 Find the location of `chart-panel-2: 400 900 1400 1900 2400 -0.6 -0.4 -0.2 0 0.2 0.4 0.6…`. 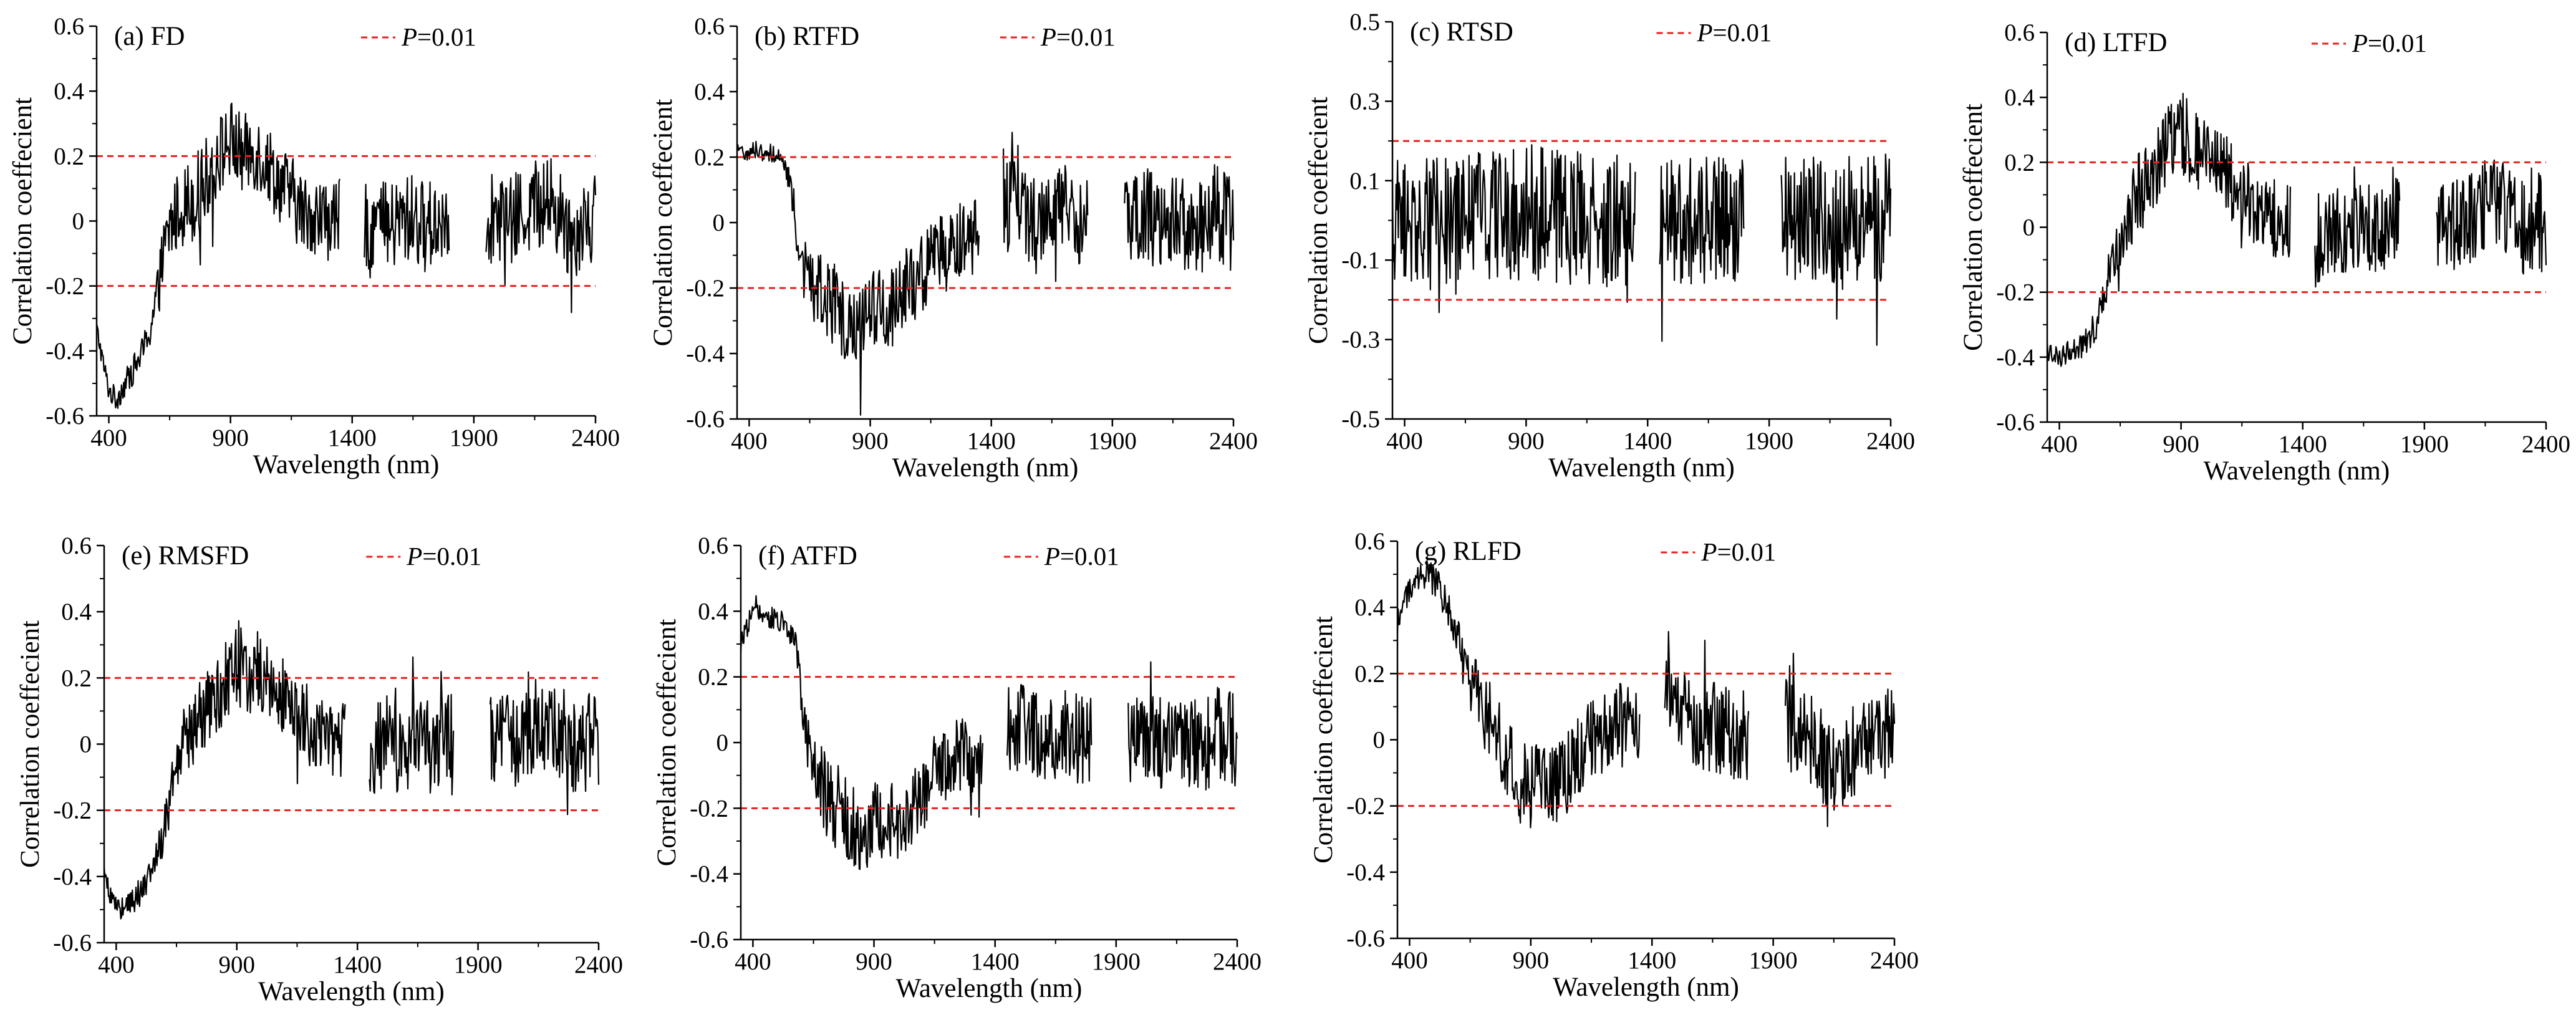

chart-panel-2: 400 900 1400 1900 2400 -0.6 -0.4 -0.2 0 0.2 0.4 0.6… is located at coordinates (953, 248).